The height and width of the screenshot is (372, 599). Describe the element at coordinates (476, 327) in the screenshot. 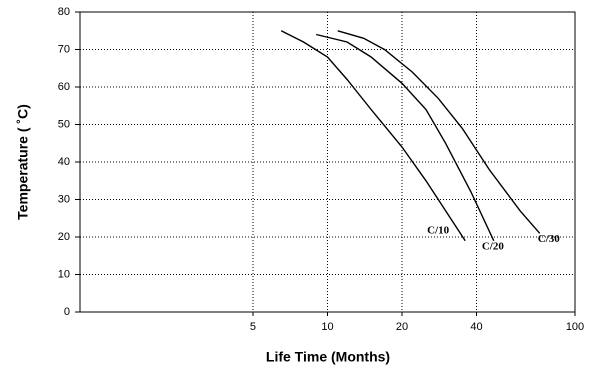

I see `x-tick-label: 40` at that location.